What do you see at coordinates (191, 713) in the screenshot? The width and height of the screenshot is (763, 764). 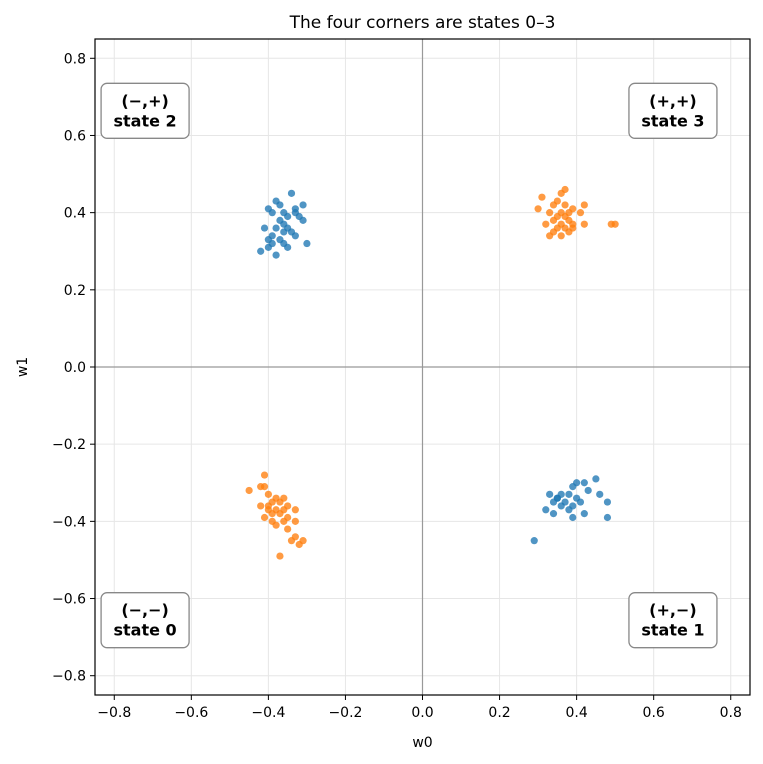 I see `x-tick-label: −0.6` at bounding box center [191, 713].